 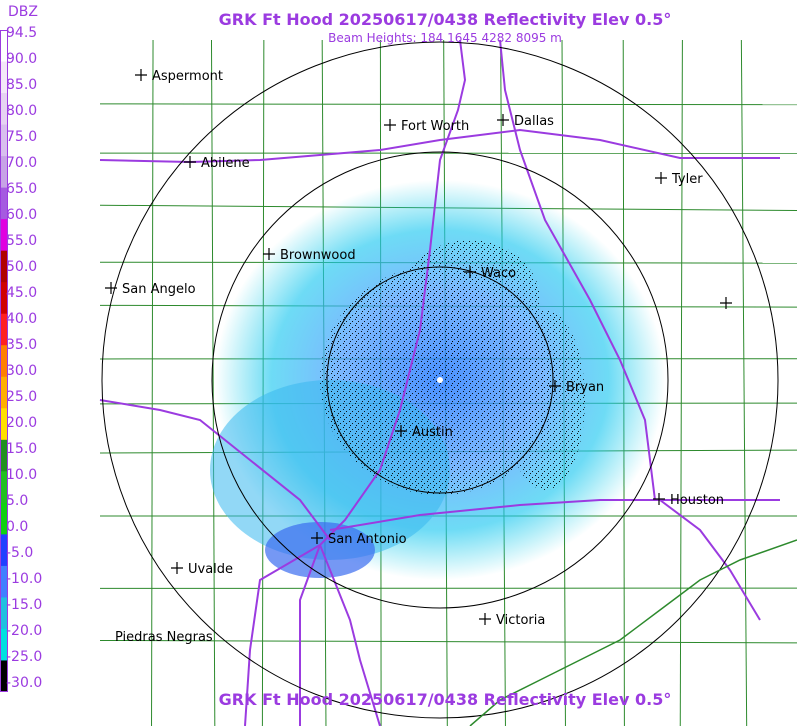 I want to click on legend-value: -5.0, so click(x=19, y=553).